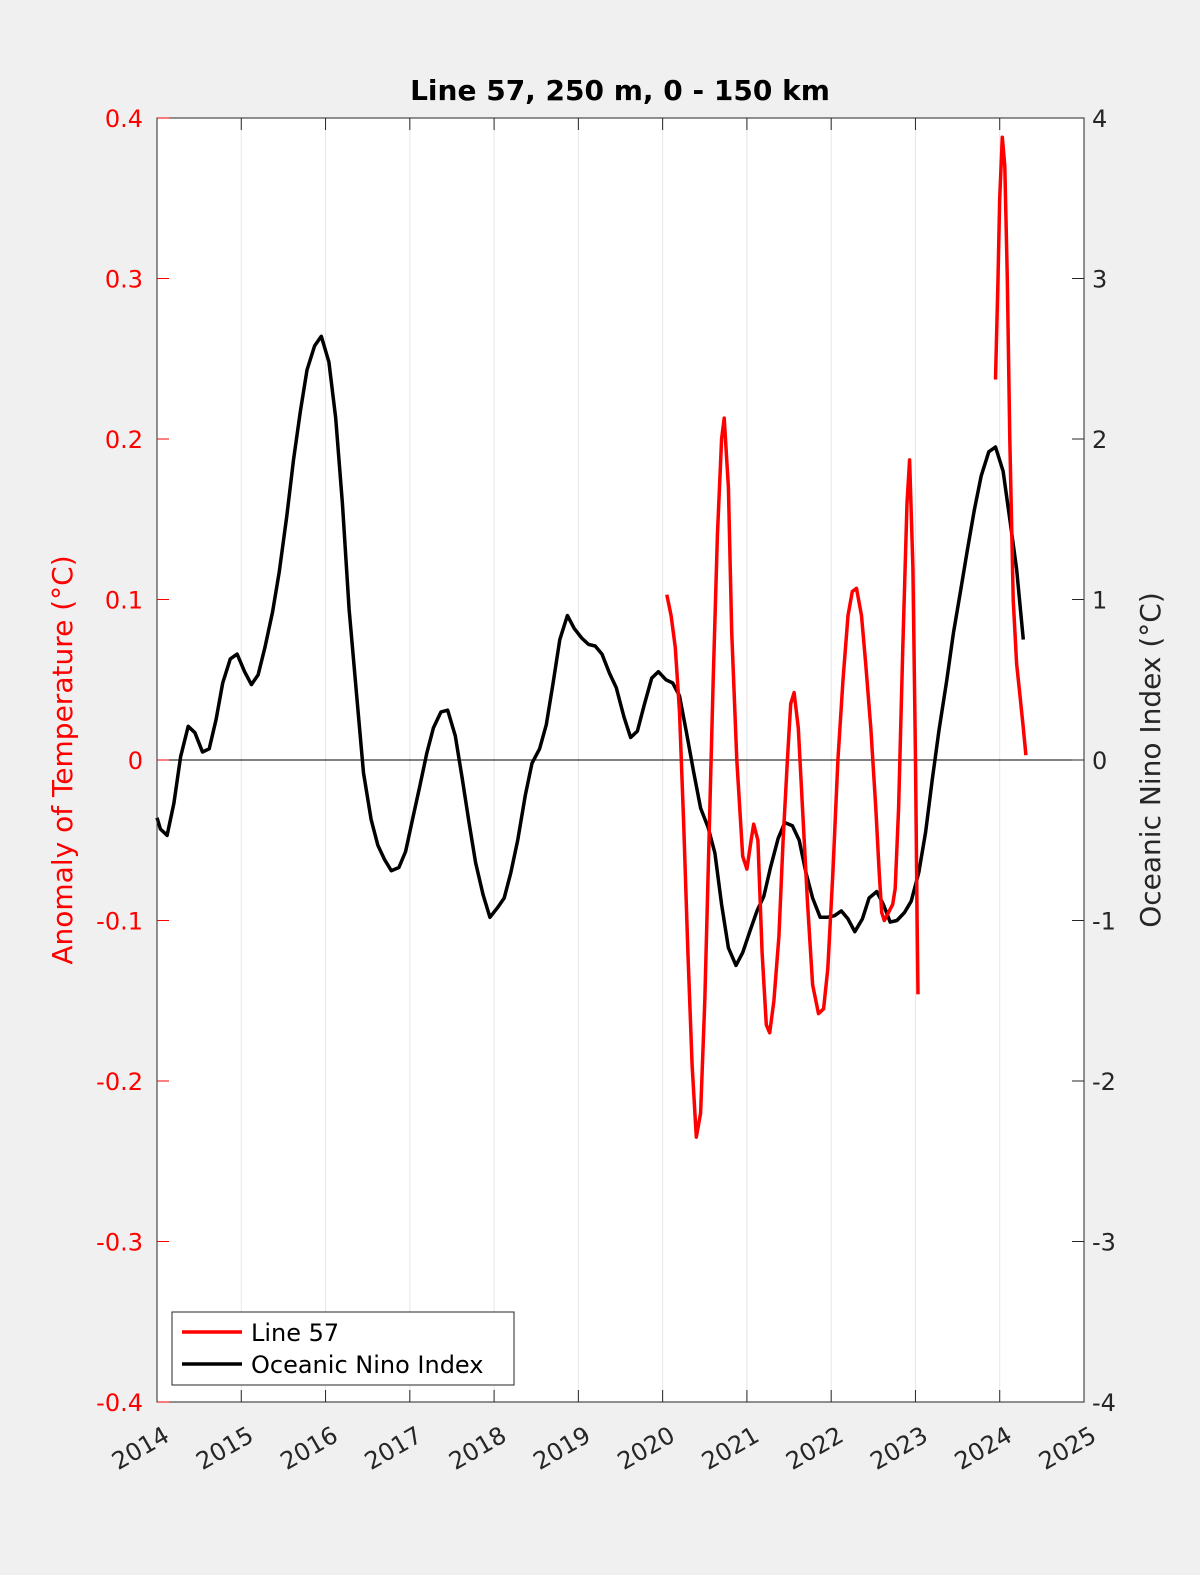  What do you see at coordinates (1099, 601) in the screenshot?
I see `y-right-tick-label: 1` at bounding box center [1099, 601].